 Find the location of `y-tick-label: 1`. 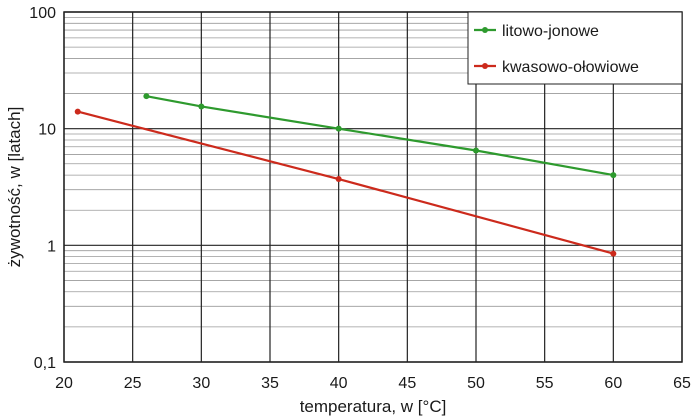

y-tick-label: 1 is located at coordinates (51, 246).